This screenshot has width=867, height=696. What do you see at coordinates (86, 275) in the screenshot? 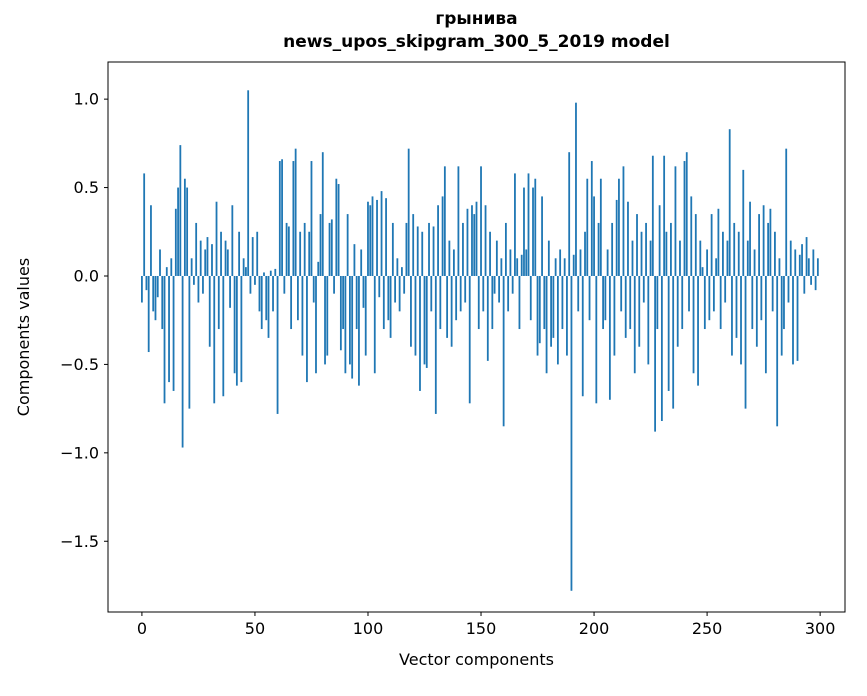
I see `y-tick-label: 0.0` at bounding box center [86, 275].